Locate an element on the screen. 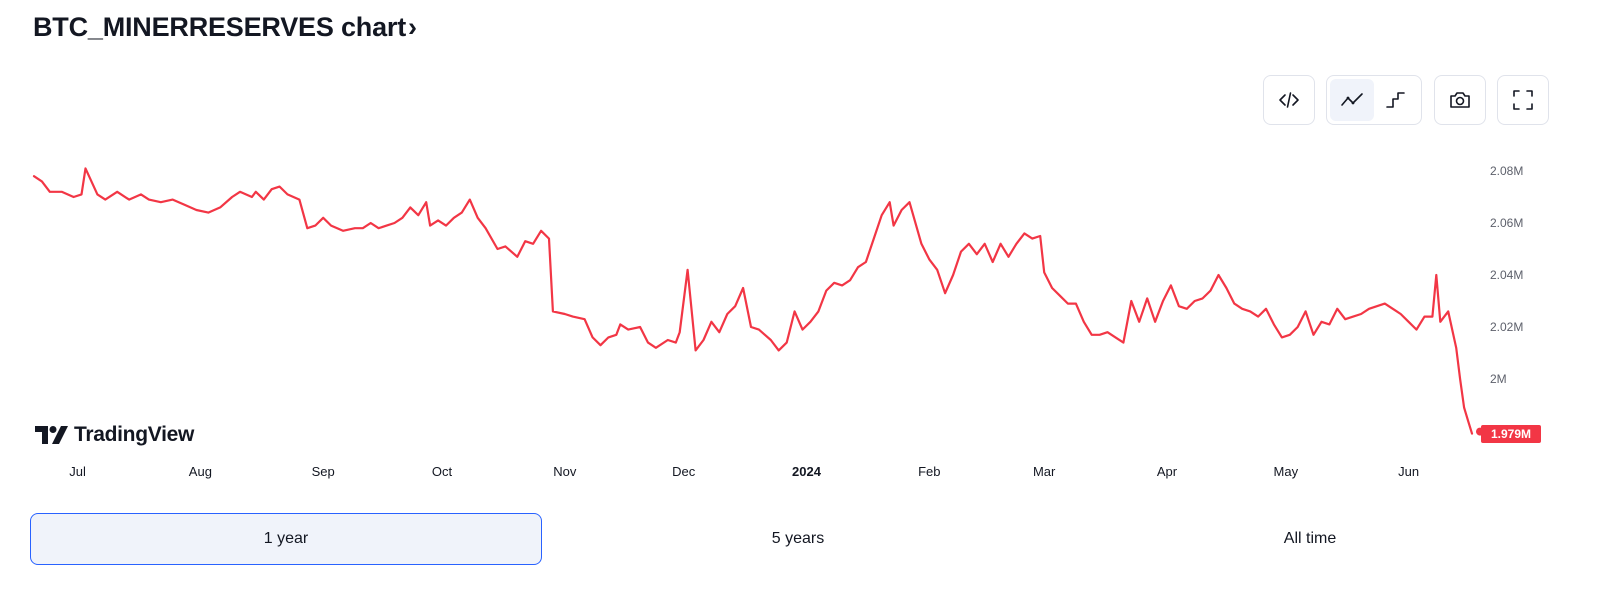 Image resolution: width=1600 pixels, height=589 pixels. embed-code-button is located at coordinates (1289, 100).